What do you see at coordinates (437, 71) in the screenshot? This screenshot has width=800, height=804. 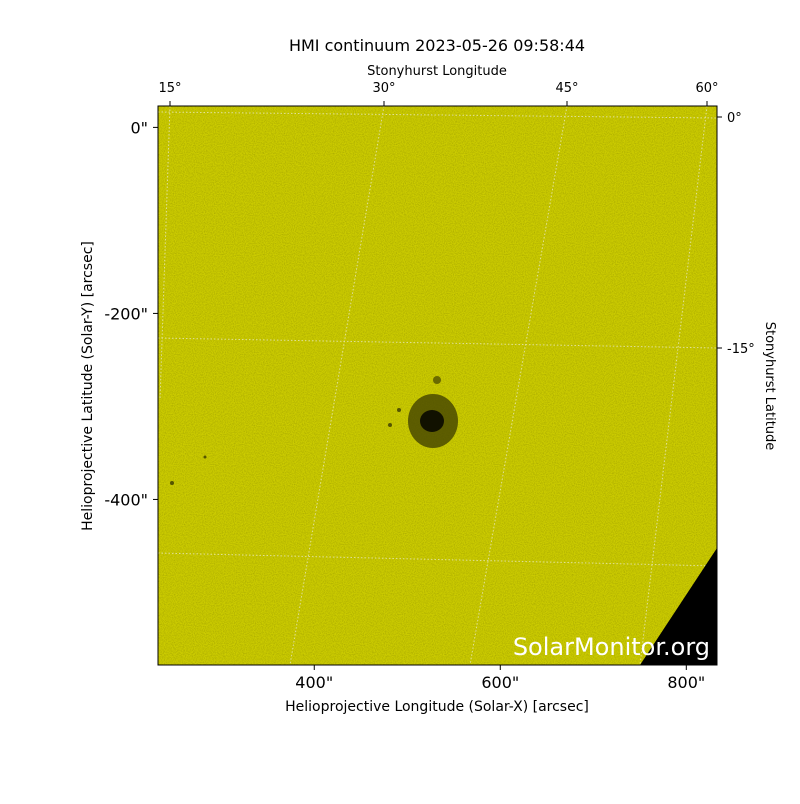 I see `x2-axis-label: Stonyhurst Longitude` at bounding box center [437, 71].